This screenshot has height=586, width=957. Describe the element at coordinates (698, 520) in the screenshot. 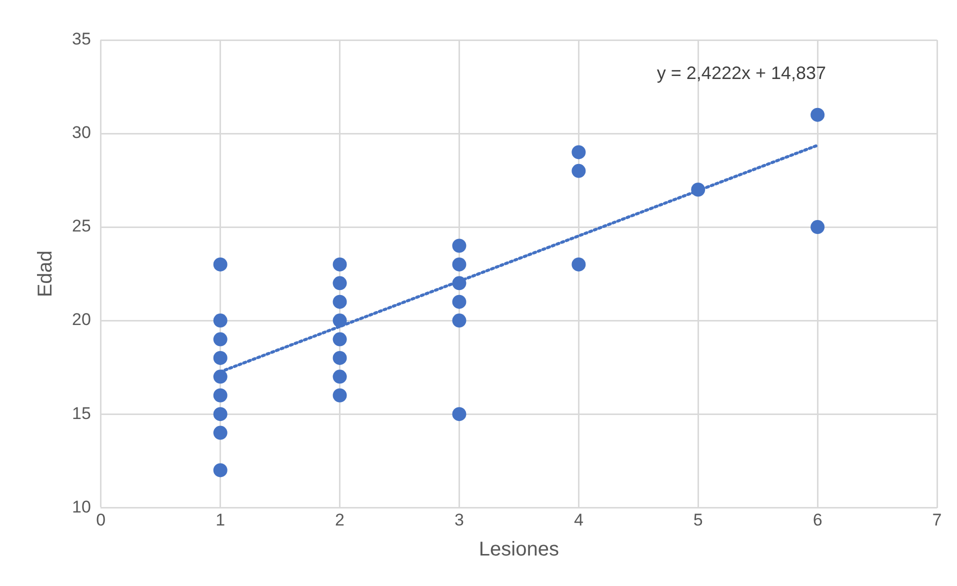

I see `x-tick-label: 5` at that location.